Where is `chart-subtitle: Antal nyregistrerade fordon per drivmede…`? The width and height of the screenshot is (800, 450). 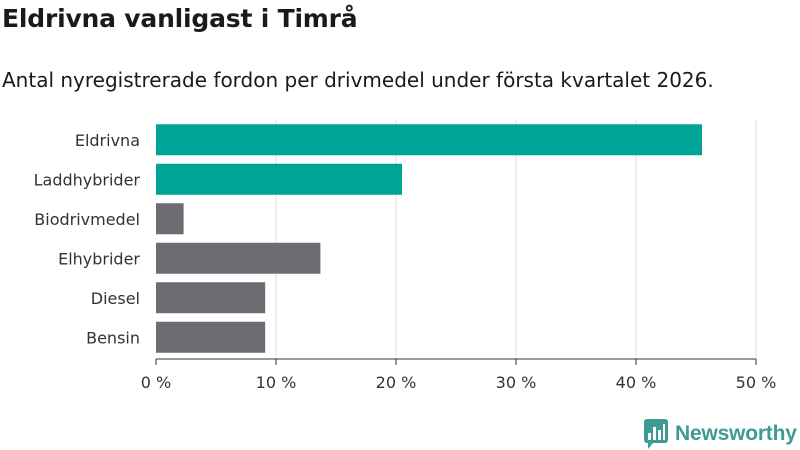
chart-subtitle: Antal nyregistrerade fordon per drivmede… is located at coordinates (358, 80).